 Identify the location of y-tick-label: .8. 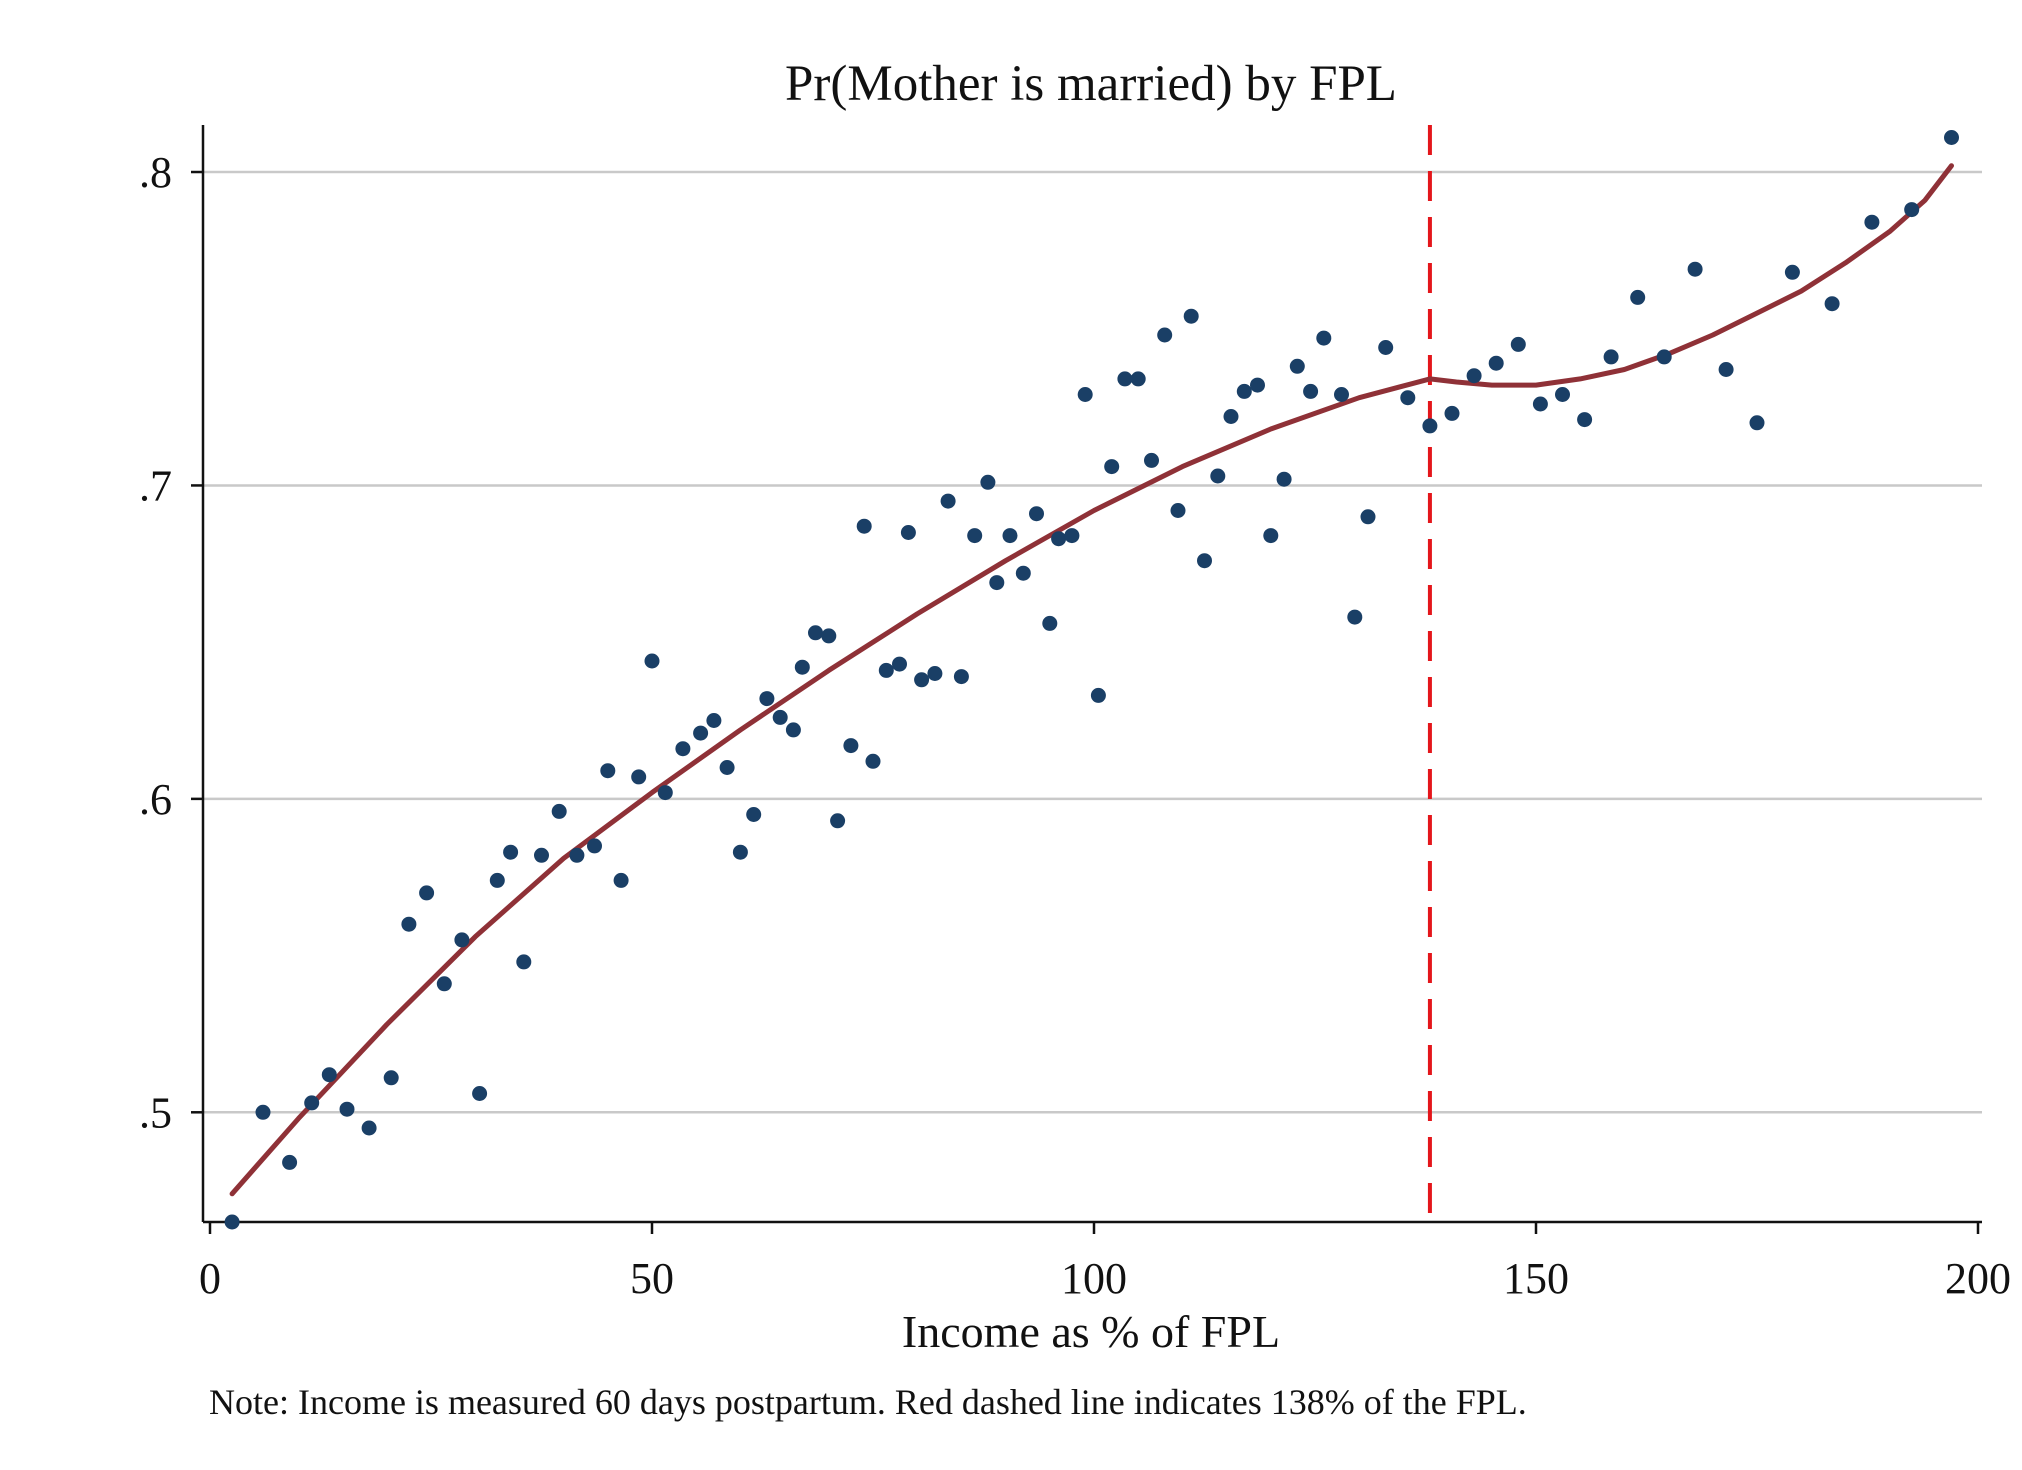
(155, 172).